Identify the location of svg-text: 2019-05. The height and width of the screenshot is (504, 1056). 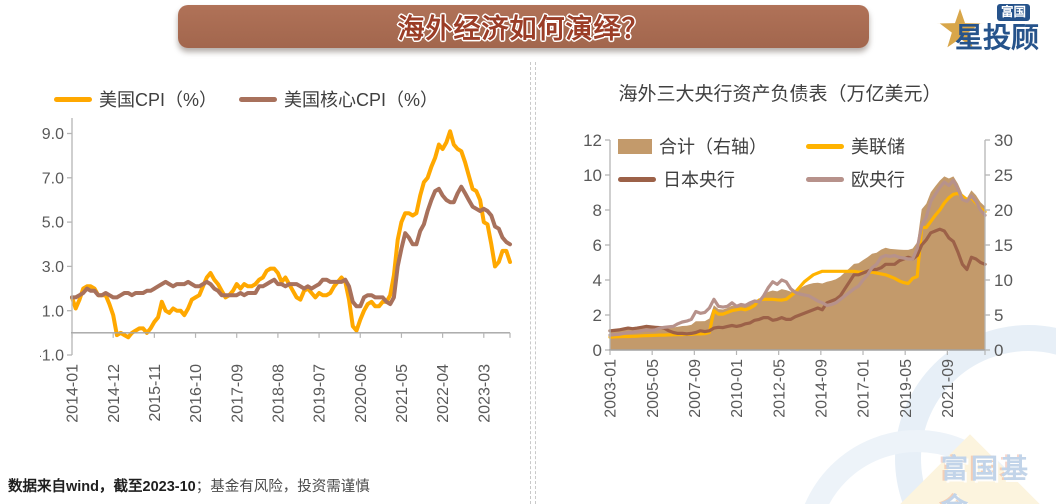
(906, 388).